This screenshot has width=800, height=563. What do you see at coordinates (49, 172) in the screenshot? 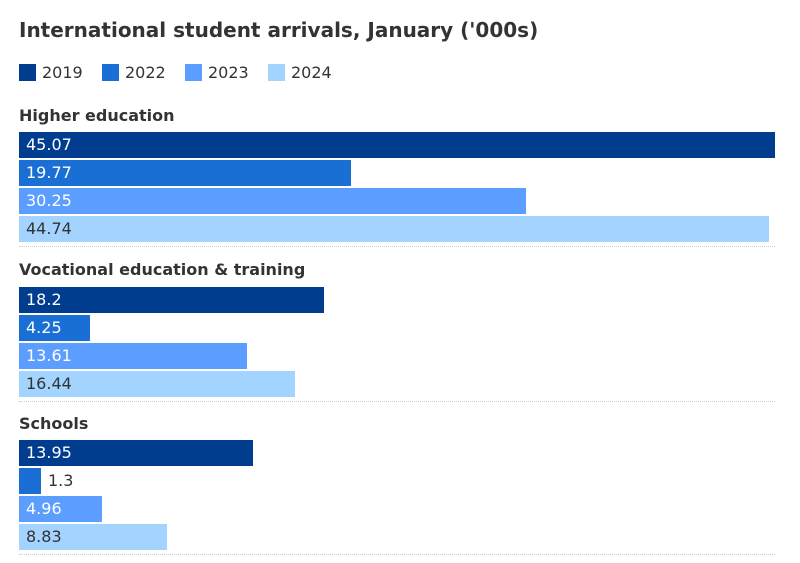
I see `bar-value-label: 19.77` at bounding box center [49, 172].